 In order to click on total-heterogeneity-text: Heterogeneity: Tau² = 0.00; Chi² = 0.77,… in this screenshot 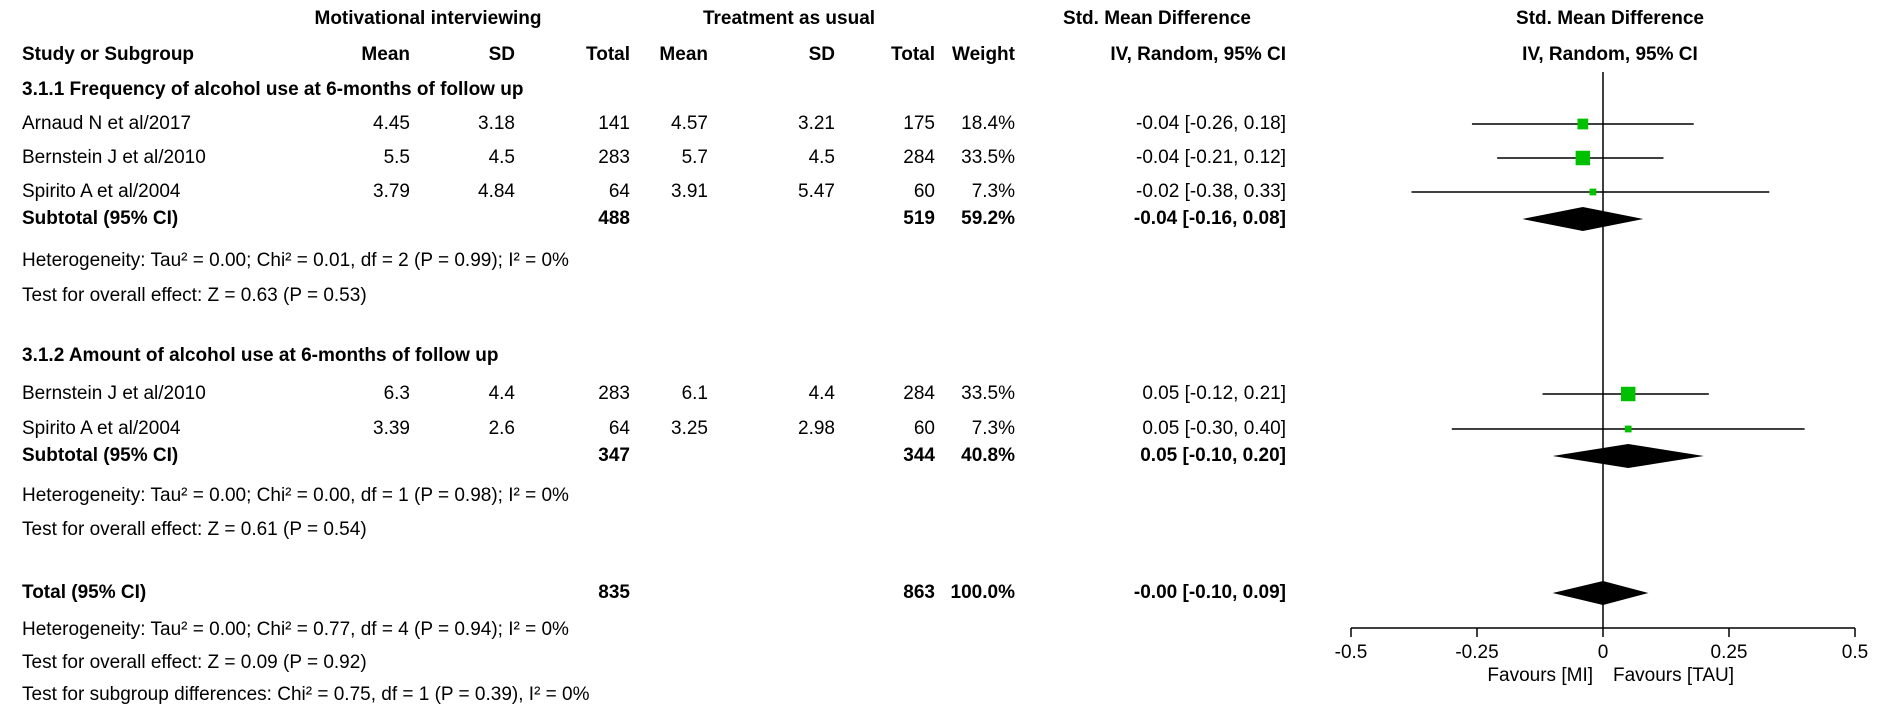, I will do `click(295, 629)`.